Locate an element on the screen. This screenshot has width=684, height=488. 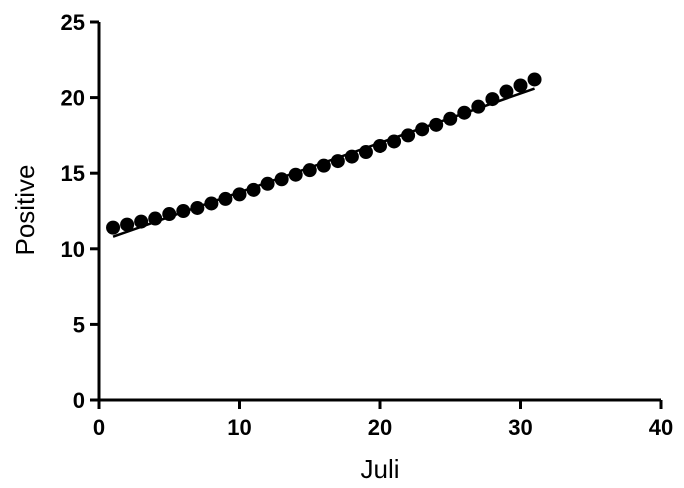
x-tick-label: 10 is located at coordinates (239, 427).